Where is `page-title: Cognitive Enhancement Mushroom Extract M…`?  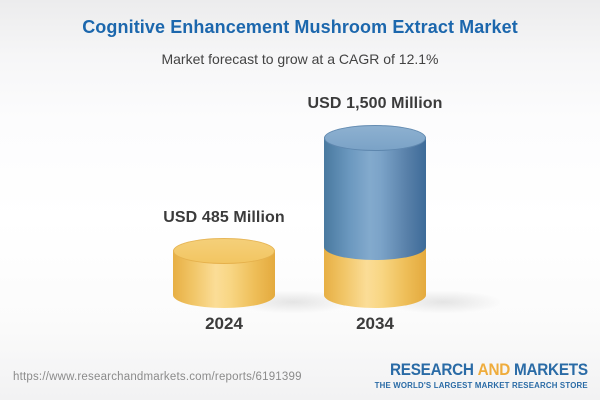 page-title: Cognitive Enhancement Mushroom Extract M… is located at coordinates (300, 27).